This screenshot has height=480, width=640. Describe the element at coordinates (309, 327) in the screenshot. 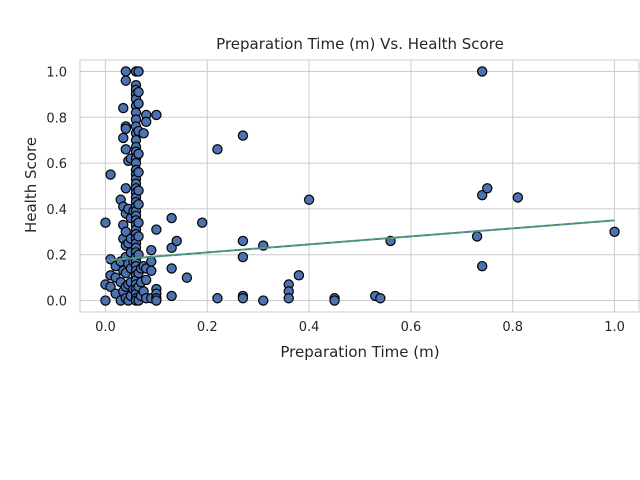

I see `x-tick-label: 0.4` at that location.